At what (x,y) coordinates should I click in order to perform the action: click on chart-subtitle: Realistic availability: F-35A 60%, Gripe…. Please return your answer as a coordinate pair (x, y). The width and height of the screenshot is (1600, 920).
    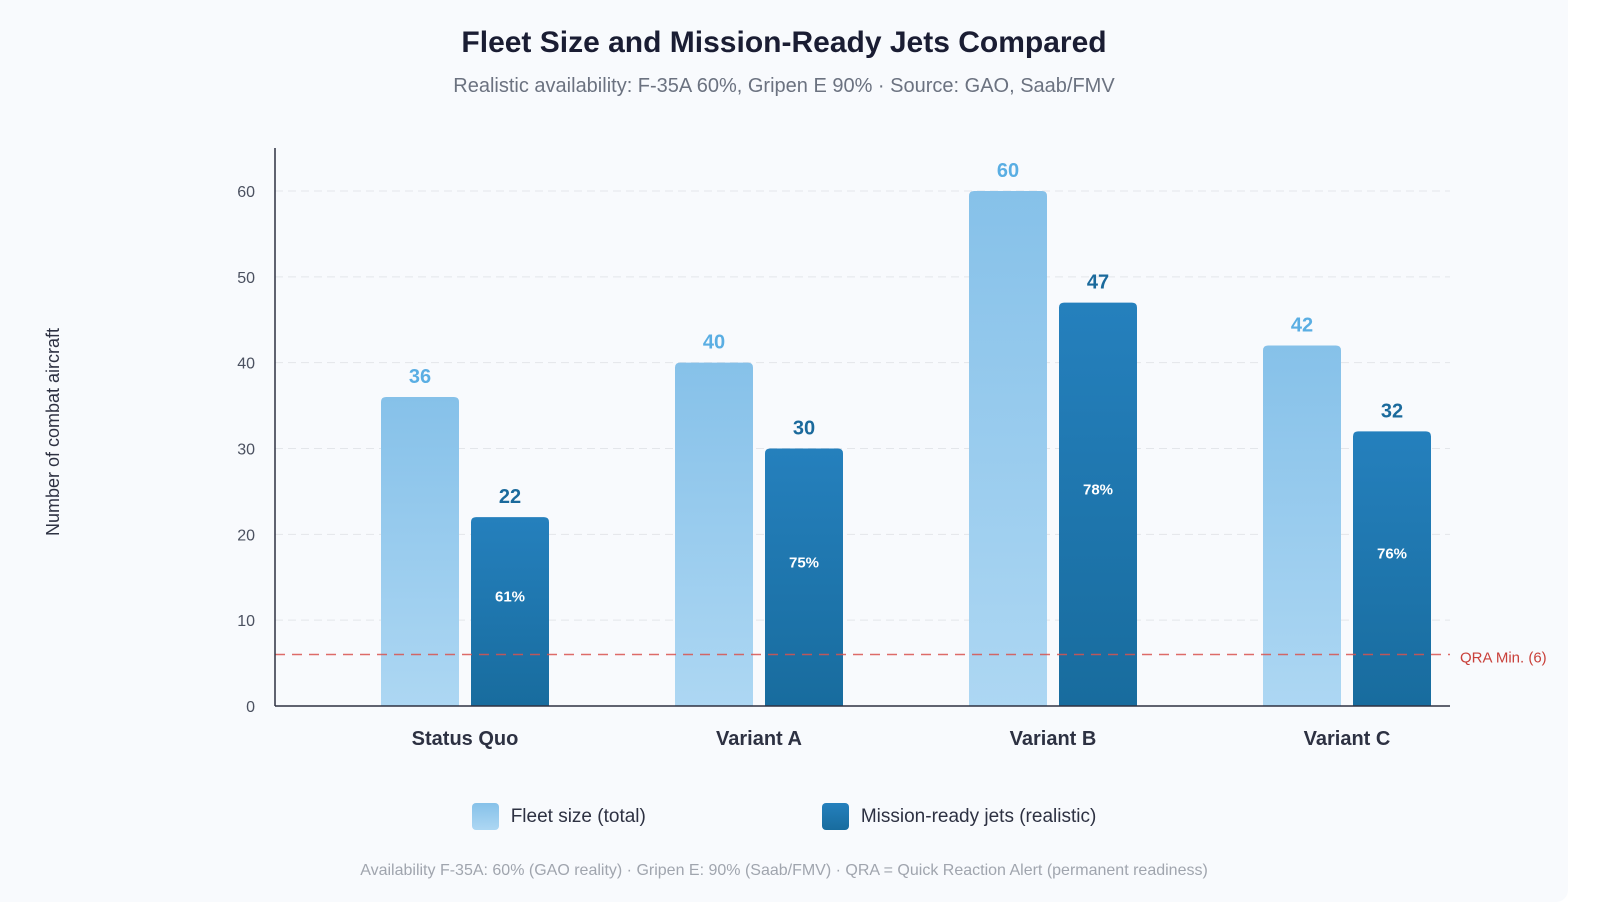
    Looking at the image, I should click on (784, 86).